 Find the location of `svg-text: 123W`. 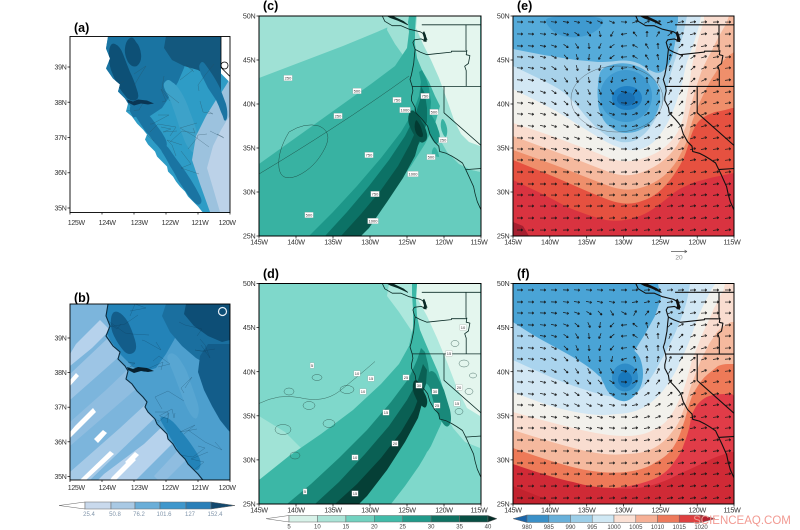

svg-text: 123W is located at coordinates (140, 223).